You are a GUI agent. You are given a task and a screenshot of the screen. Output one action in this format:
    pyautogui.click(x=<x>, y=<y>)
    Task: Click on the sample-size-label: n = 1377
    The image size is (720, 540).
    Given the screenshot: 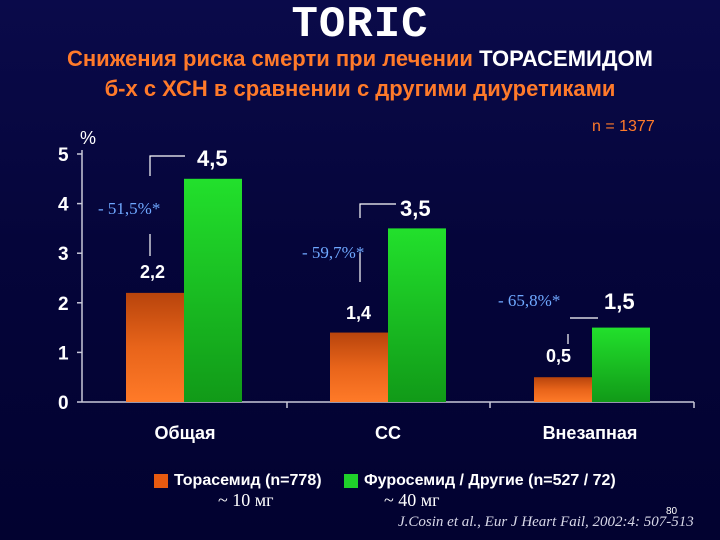 What is the action you would take?
    pyautogui.click(x=623, y=126)
    